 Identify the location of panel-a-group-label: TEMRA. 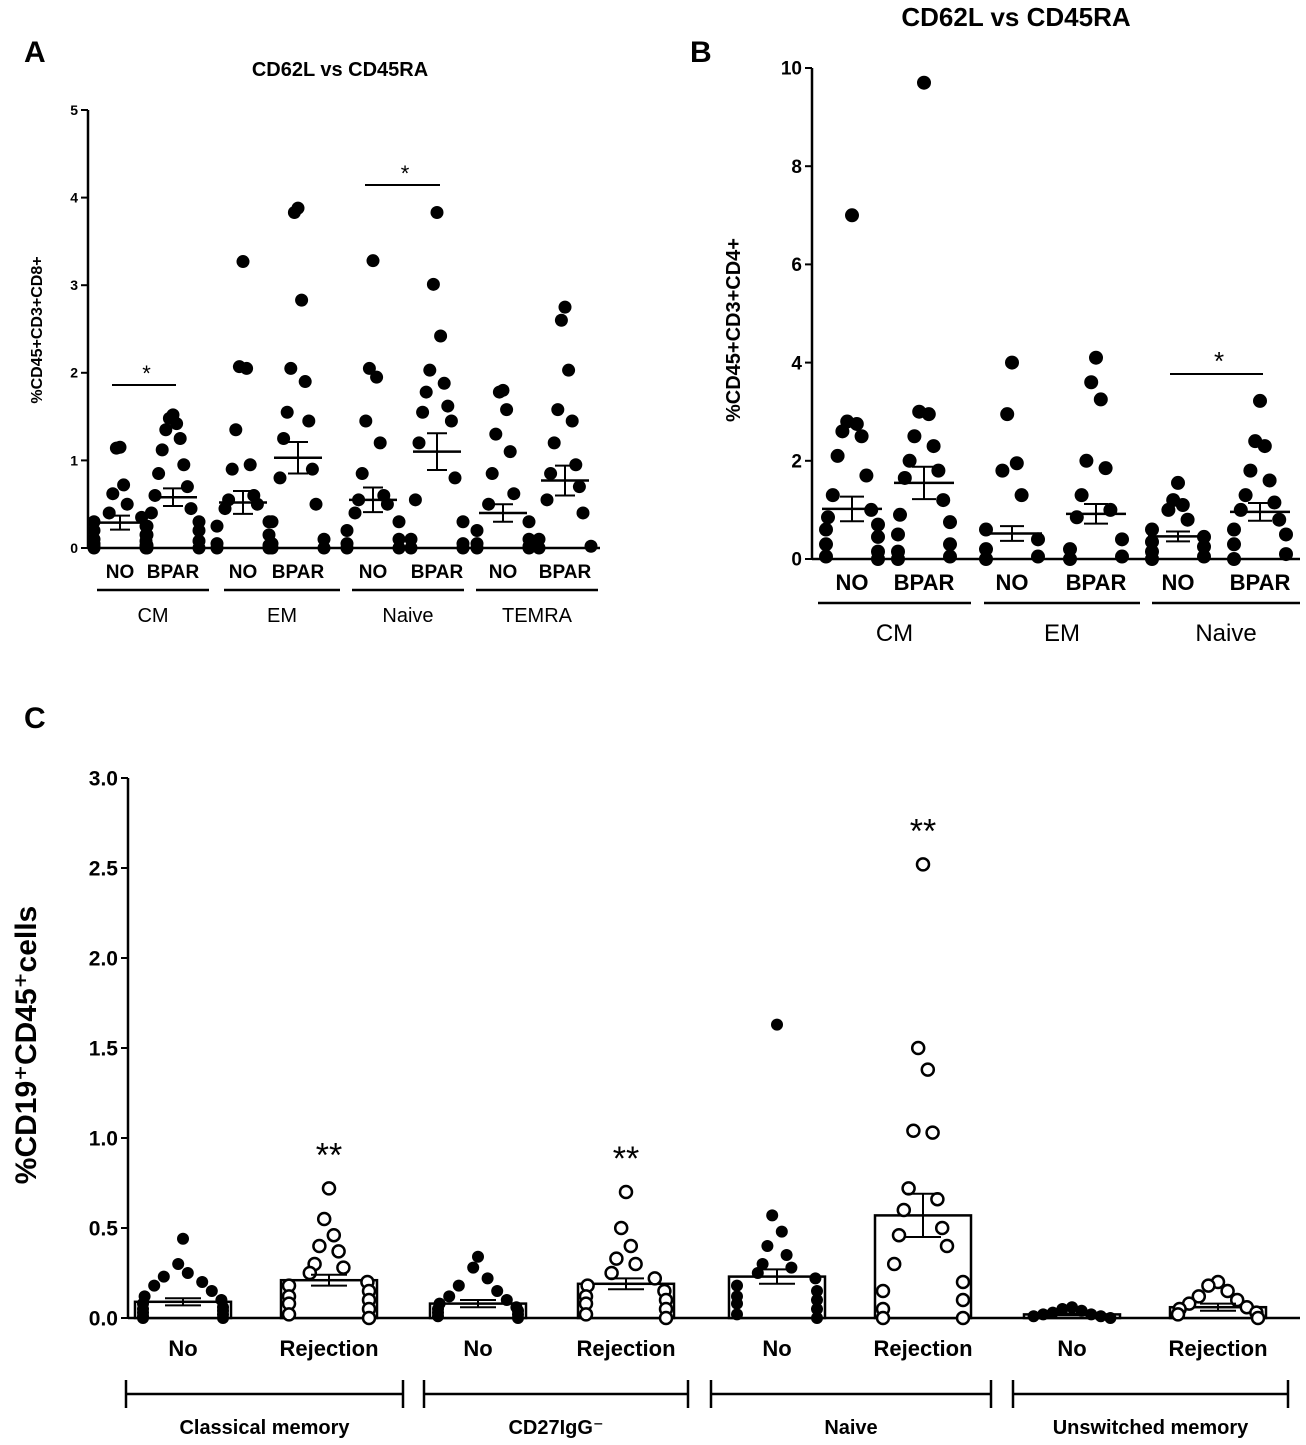
(537, 616).